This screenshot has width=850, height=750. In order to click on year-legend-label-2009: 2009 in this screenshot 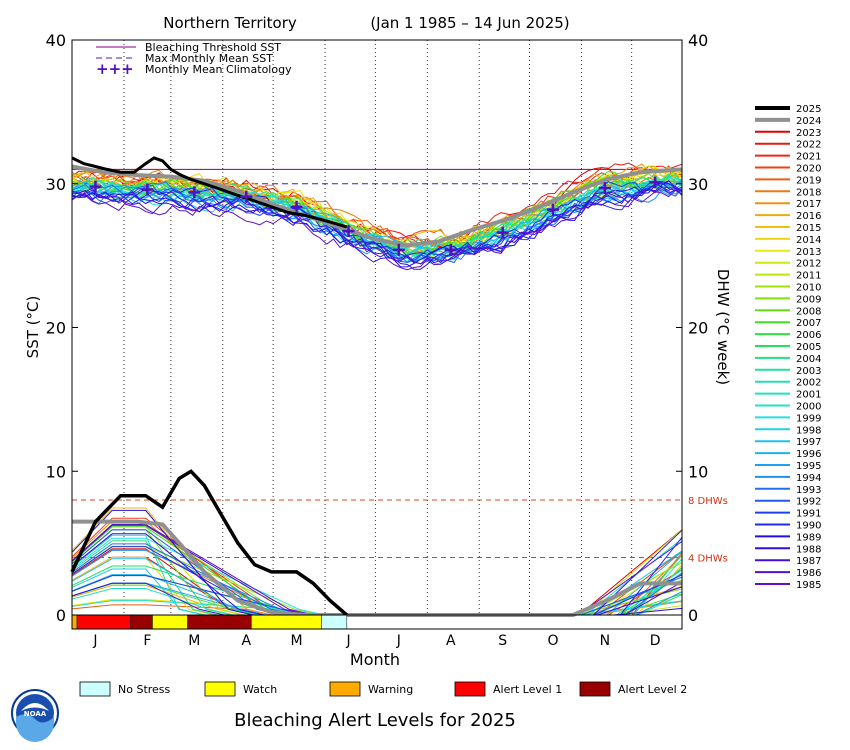, I will do `click(808, 299)`.